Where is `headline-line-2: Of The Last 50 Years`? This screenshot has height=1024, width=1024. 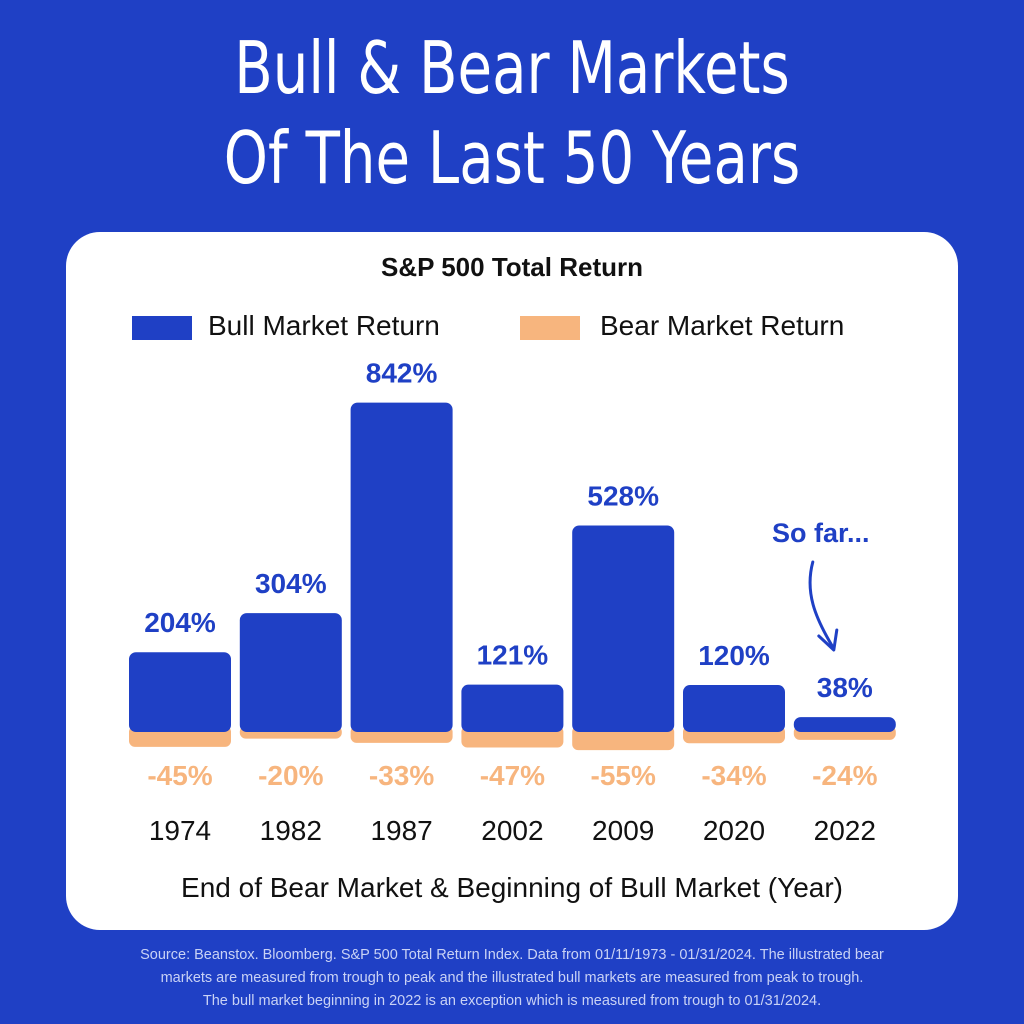 headline-line-2: Of The Last 50 Years is located at coordinates (512, 158).